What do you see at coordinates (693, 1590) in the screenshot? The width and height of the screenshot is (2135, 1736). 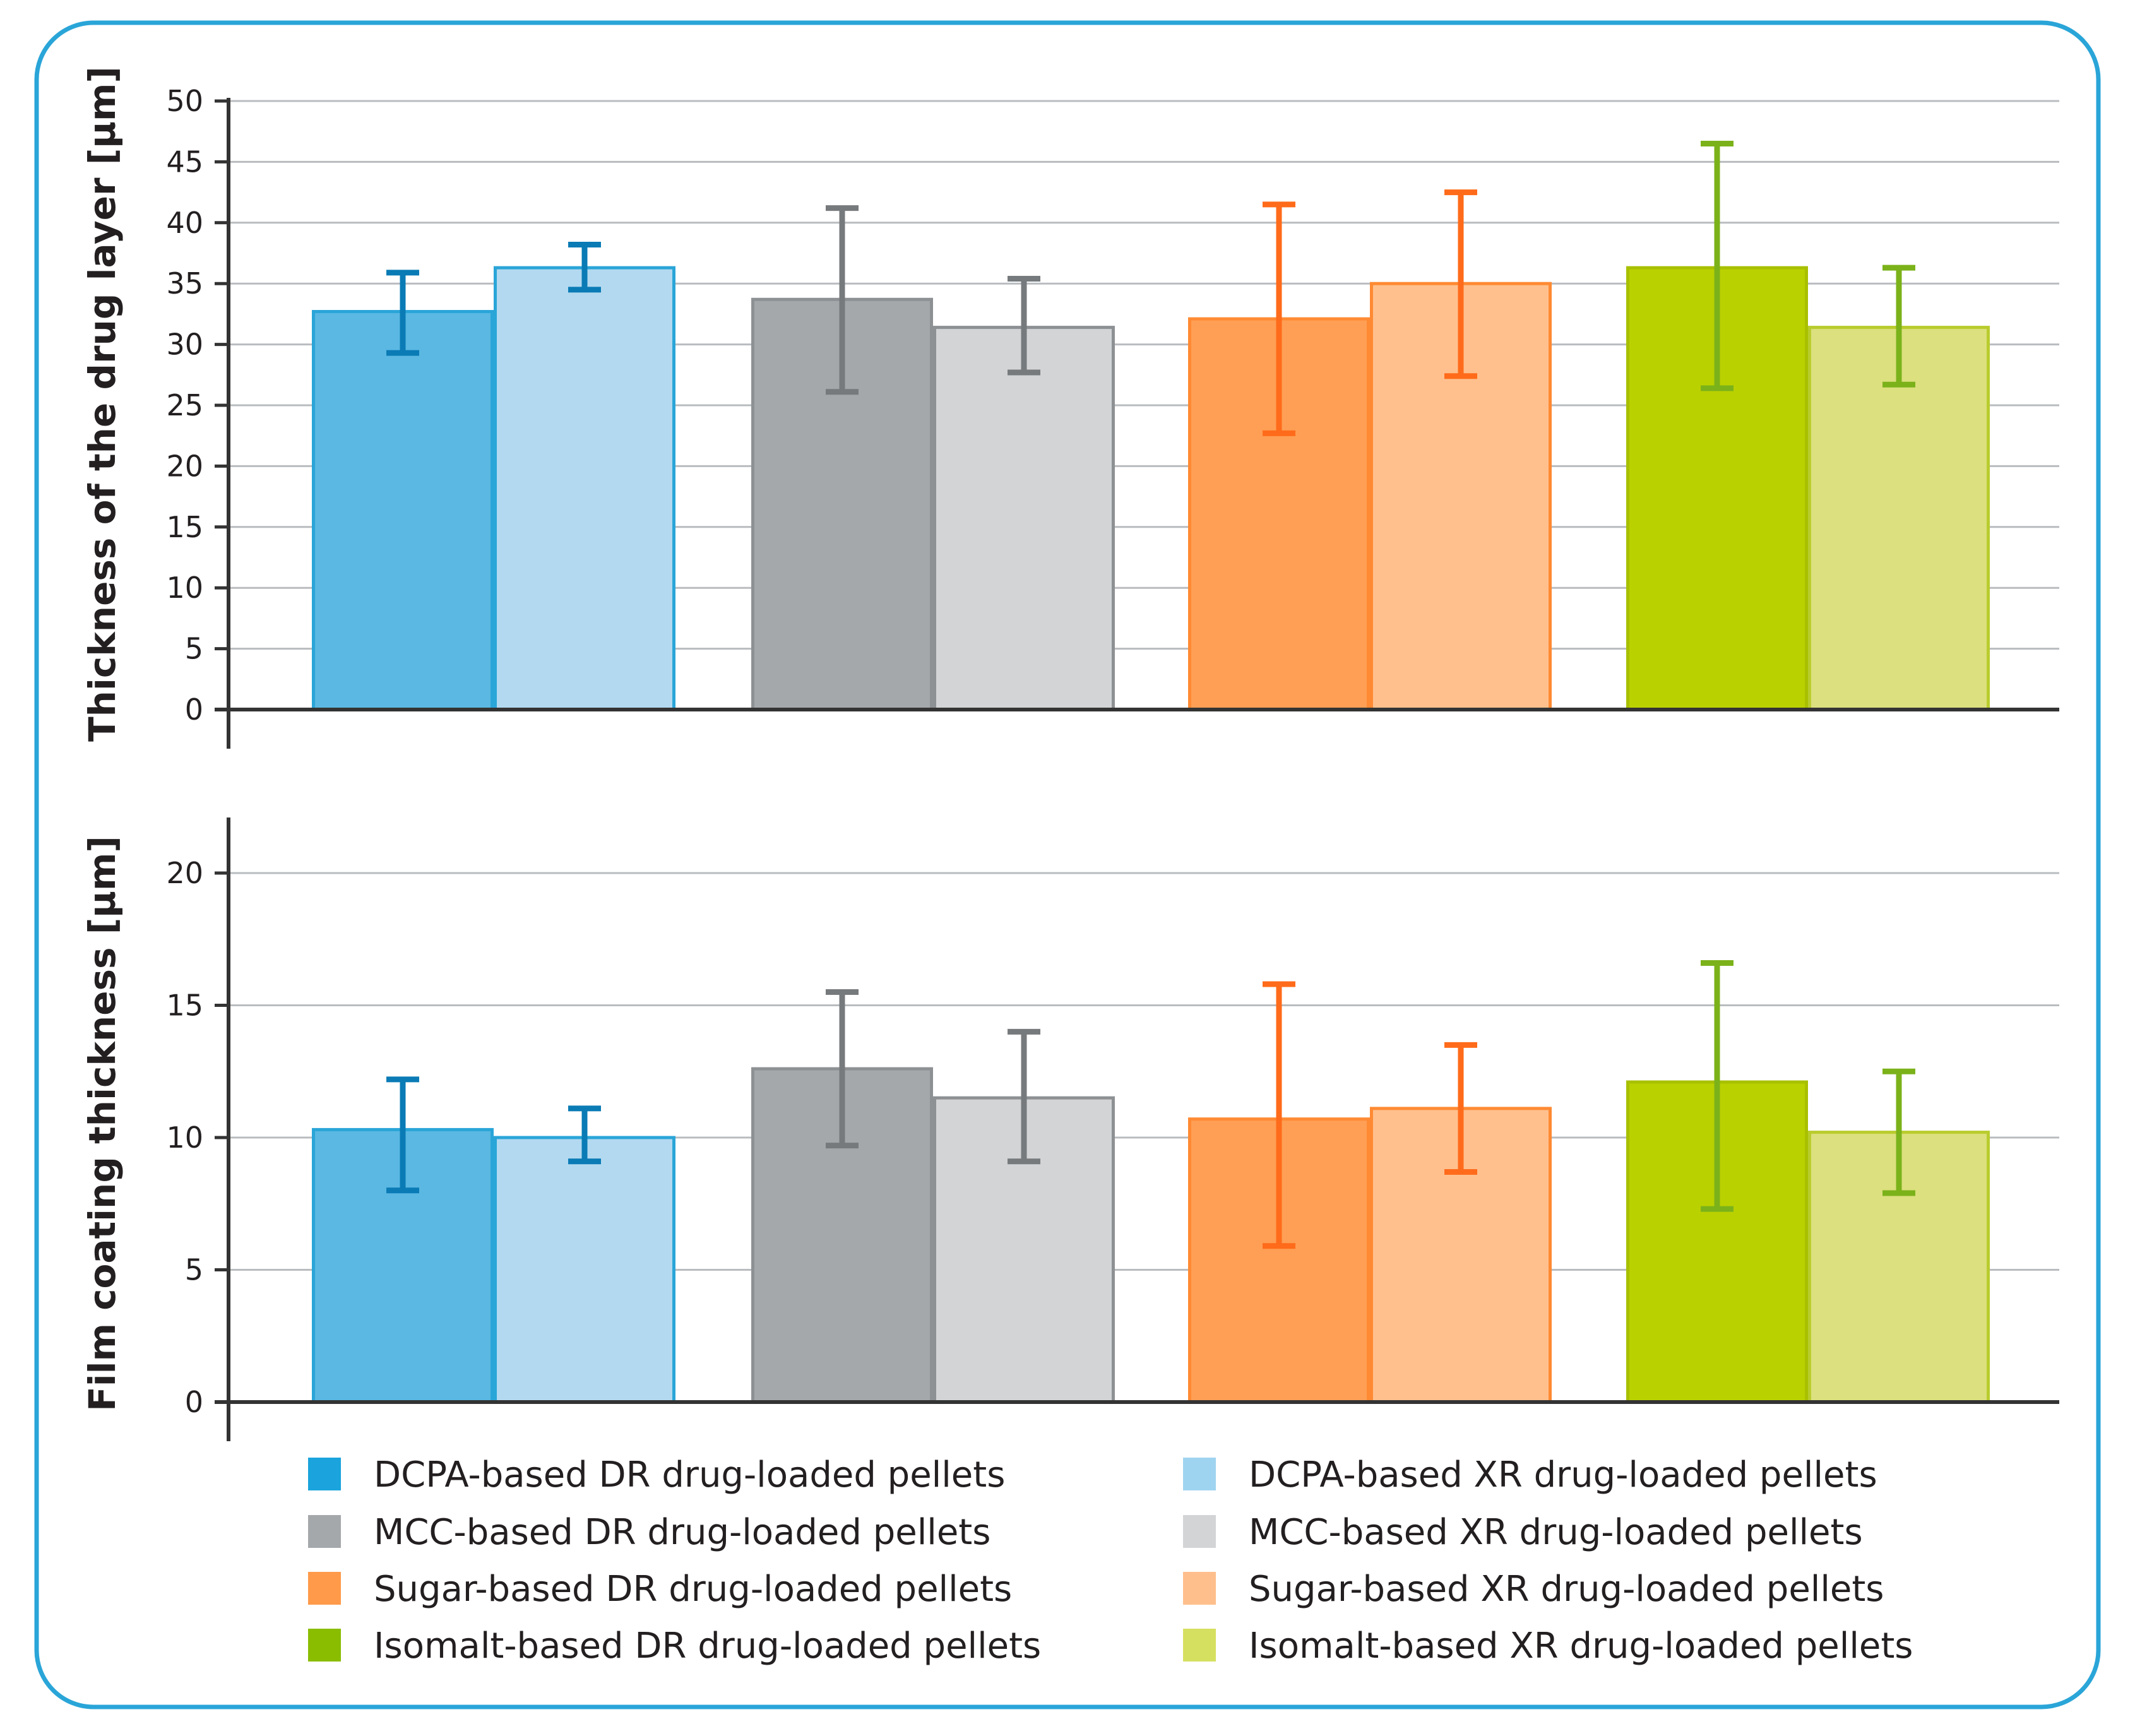 I see `legend-label: Sugar-based DR drug-loaded pellets` at bounding box center [693, 1590].